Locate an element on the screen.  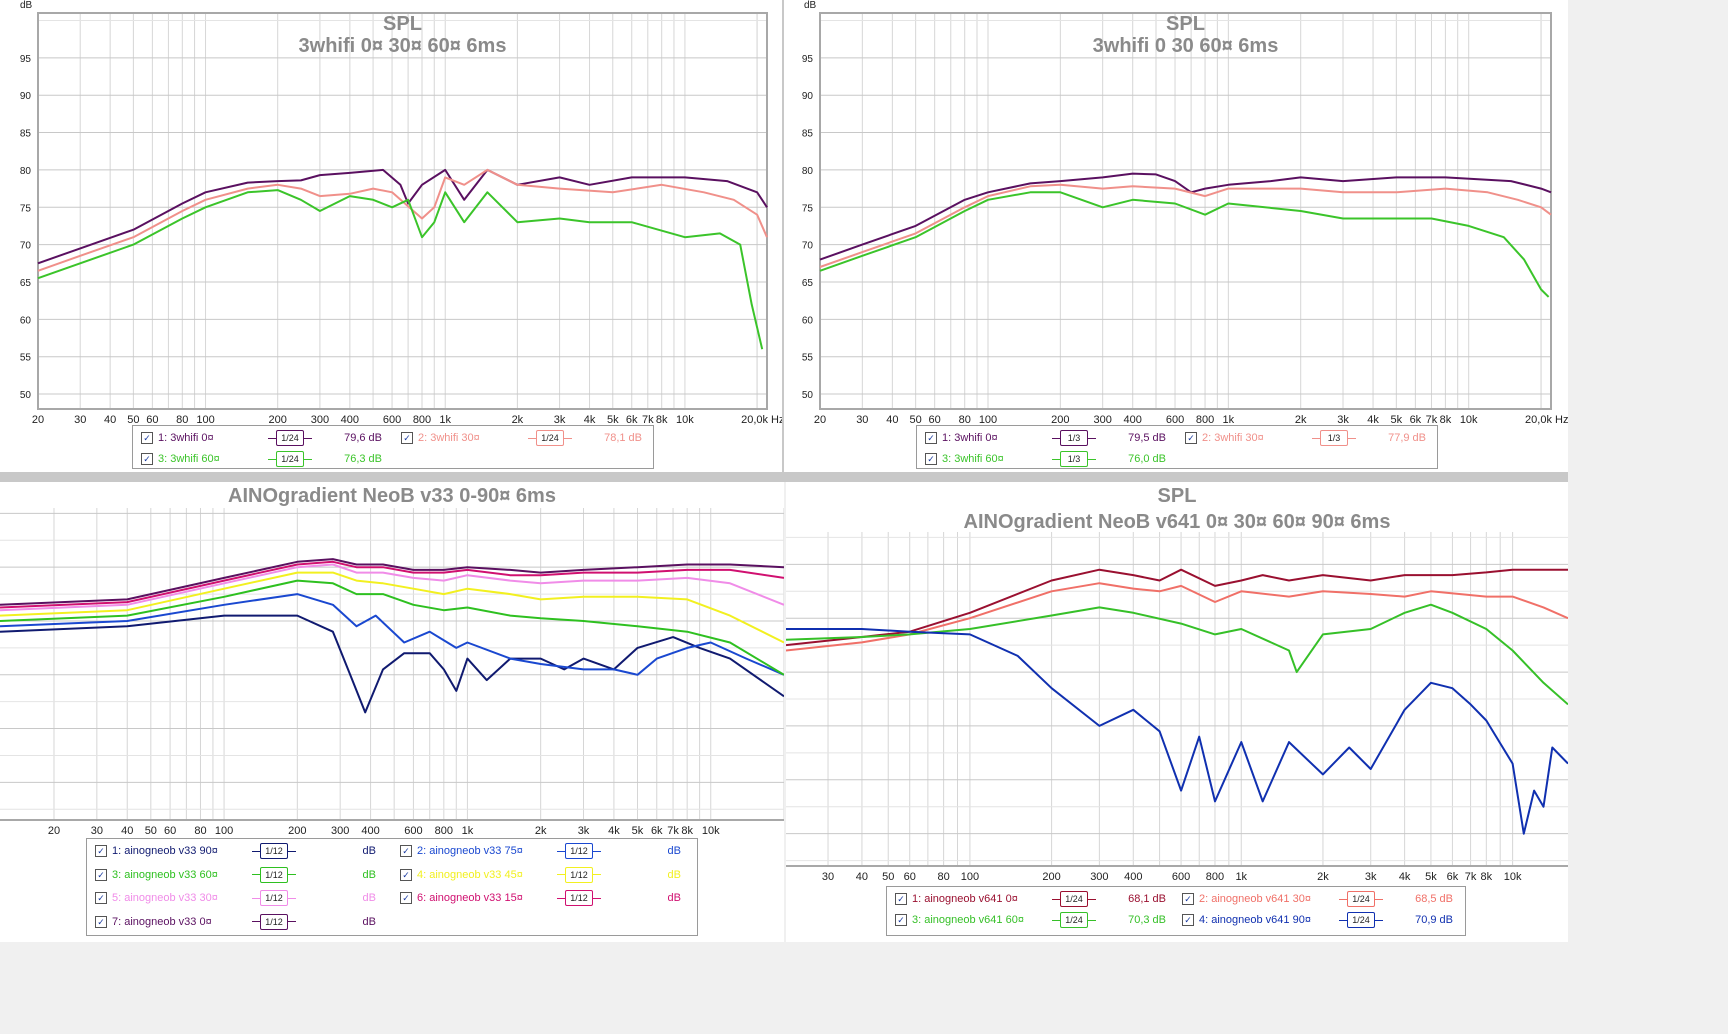
x-tick-label: 10k is located at coordinates (711, 831).